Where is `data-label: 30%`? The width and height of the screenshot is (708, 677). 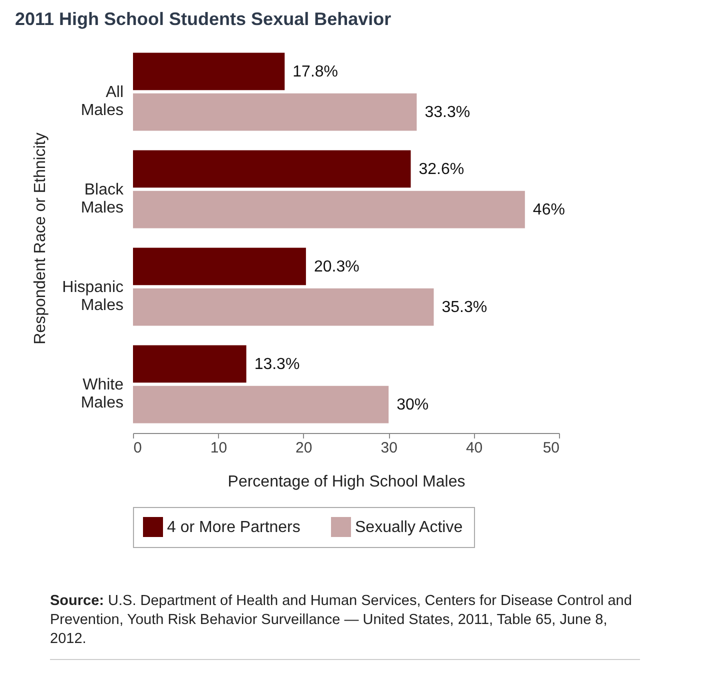 data-label: 30% is located at coordinates (412, 405).